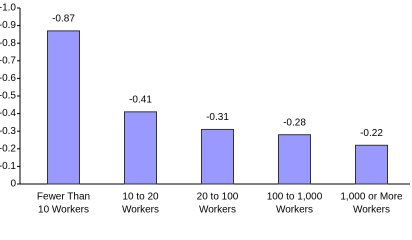 This screenshot has width=412, height=240. Describe the element at coordinates (8, 96) in the screenshot. I see `y-tick-label: -0.5` at that location.